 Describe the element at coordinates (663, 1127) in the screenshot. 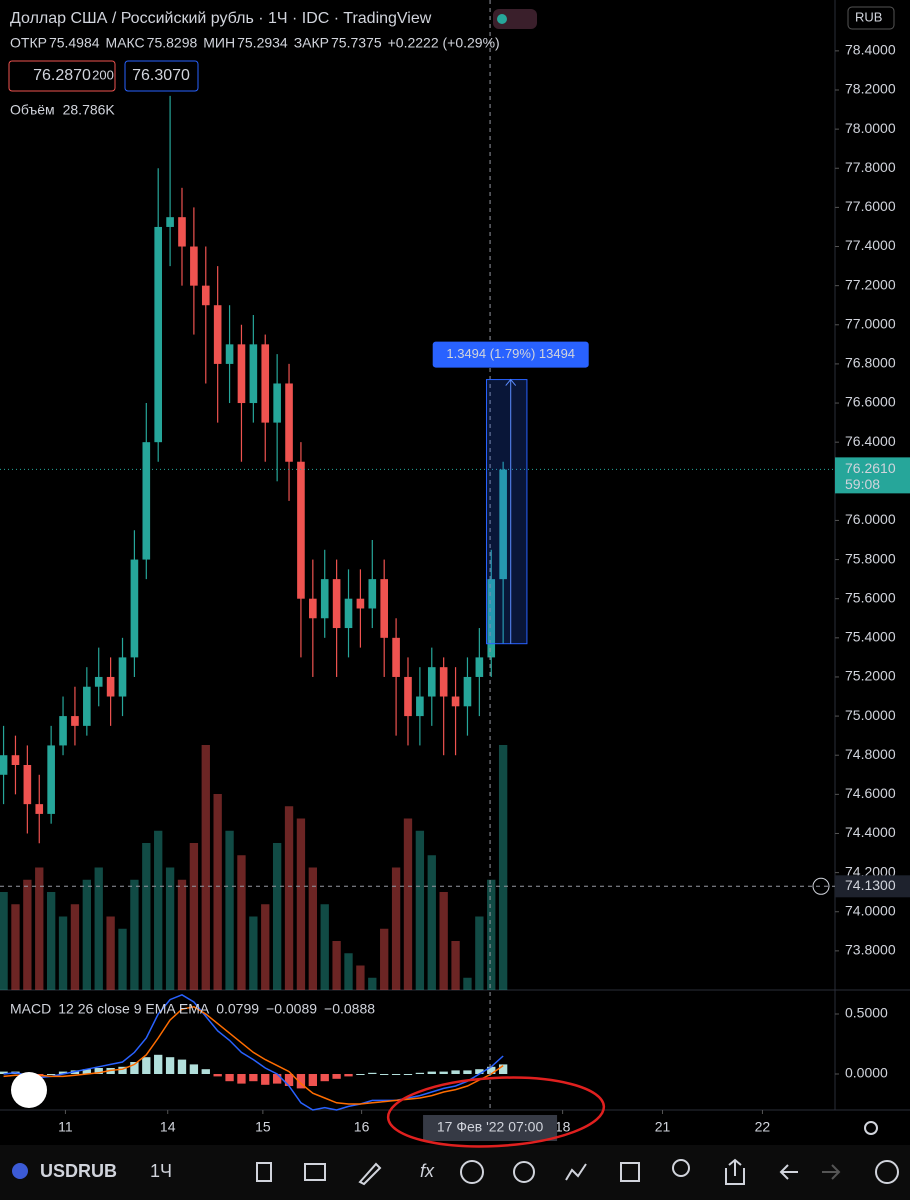

I see `x-tick-label: 21` at that location.